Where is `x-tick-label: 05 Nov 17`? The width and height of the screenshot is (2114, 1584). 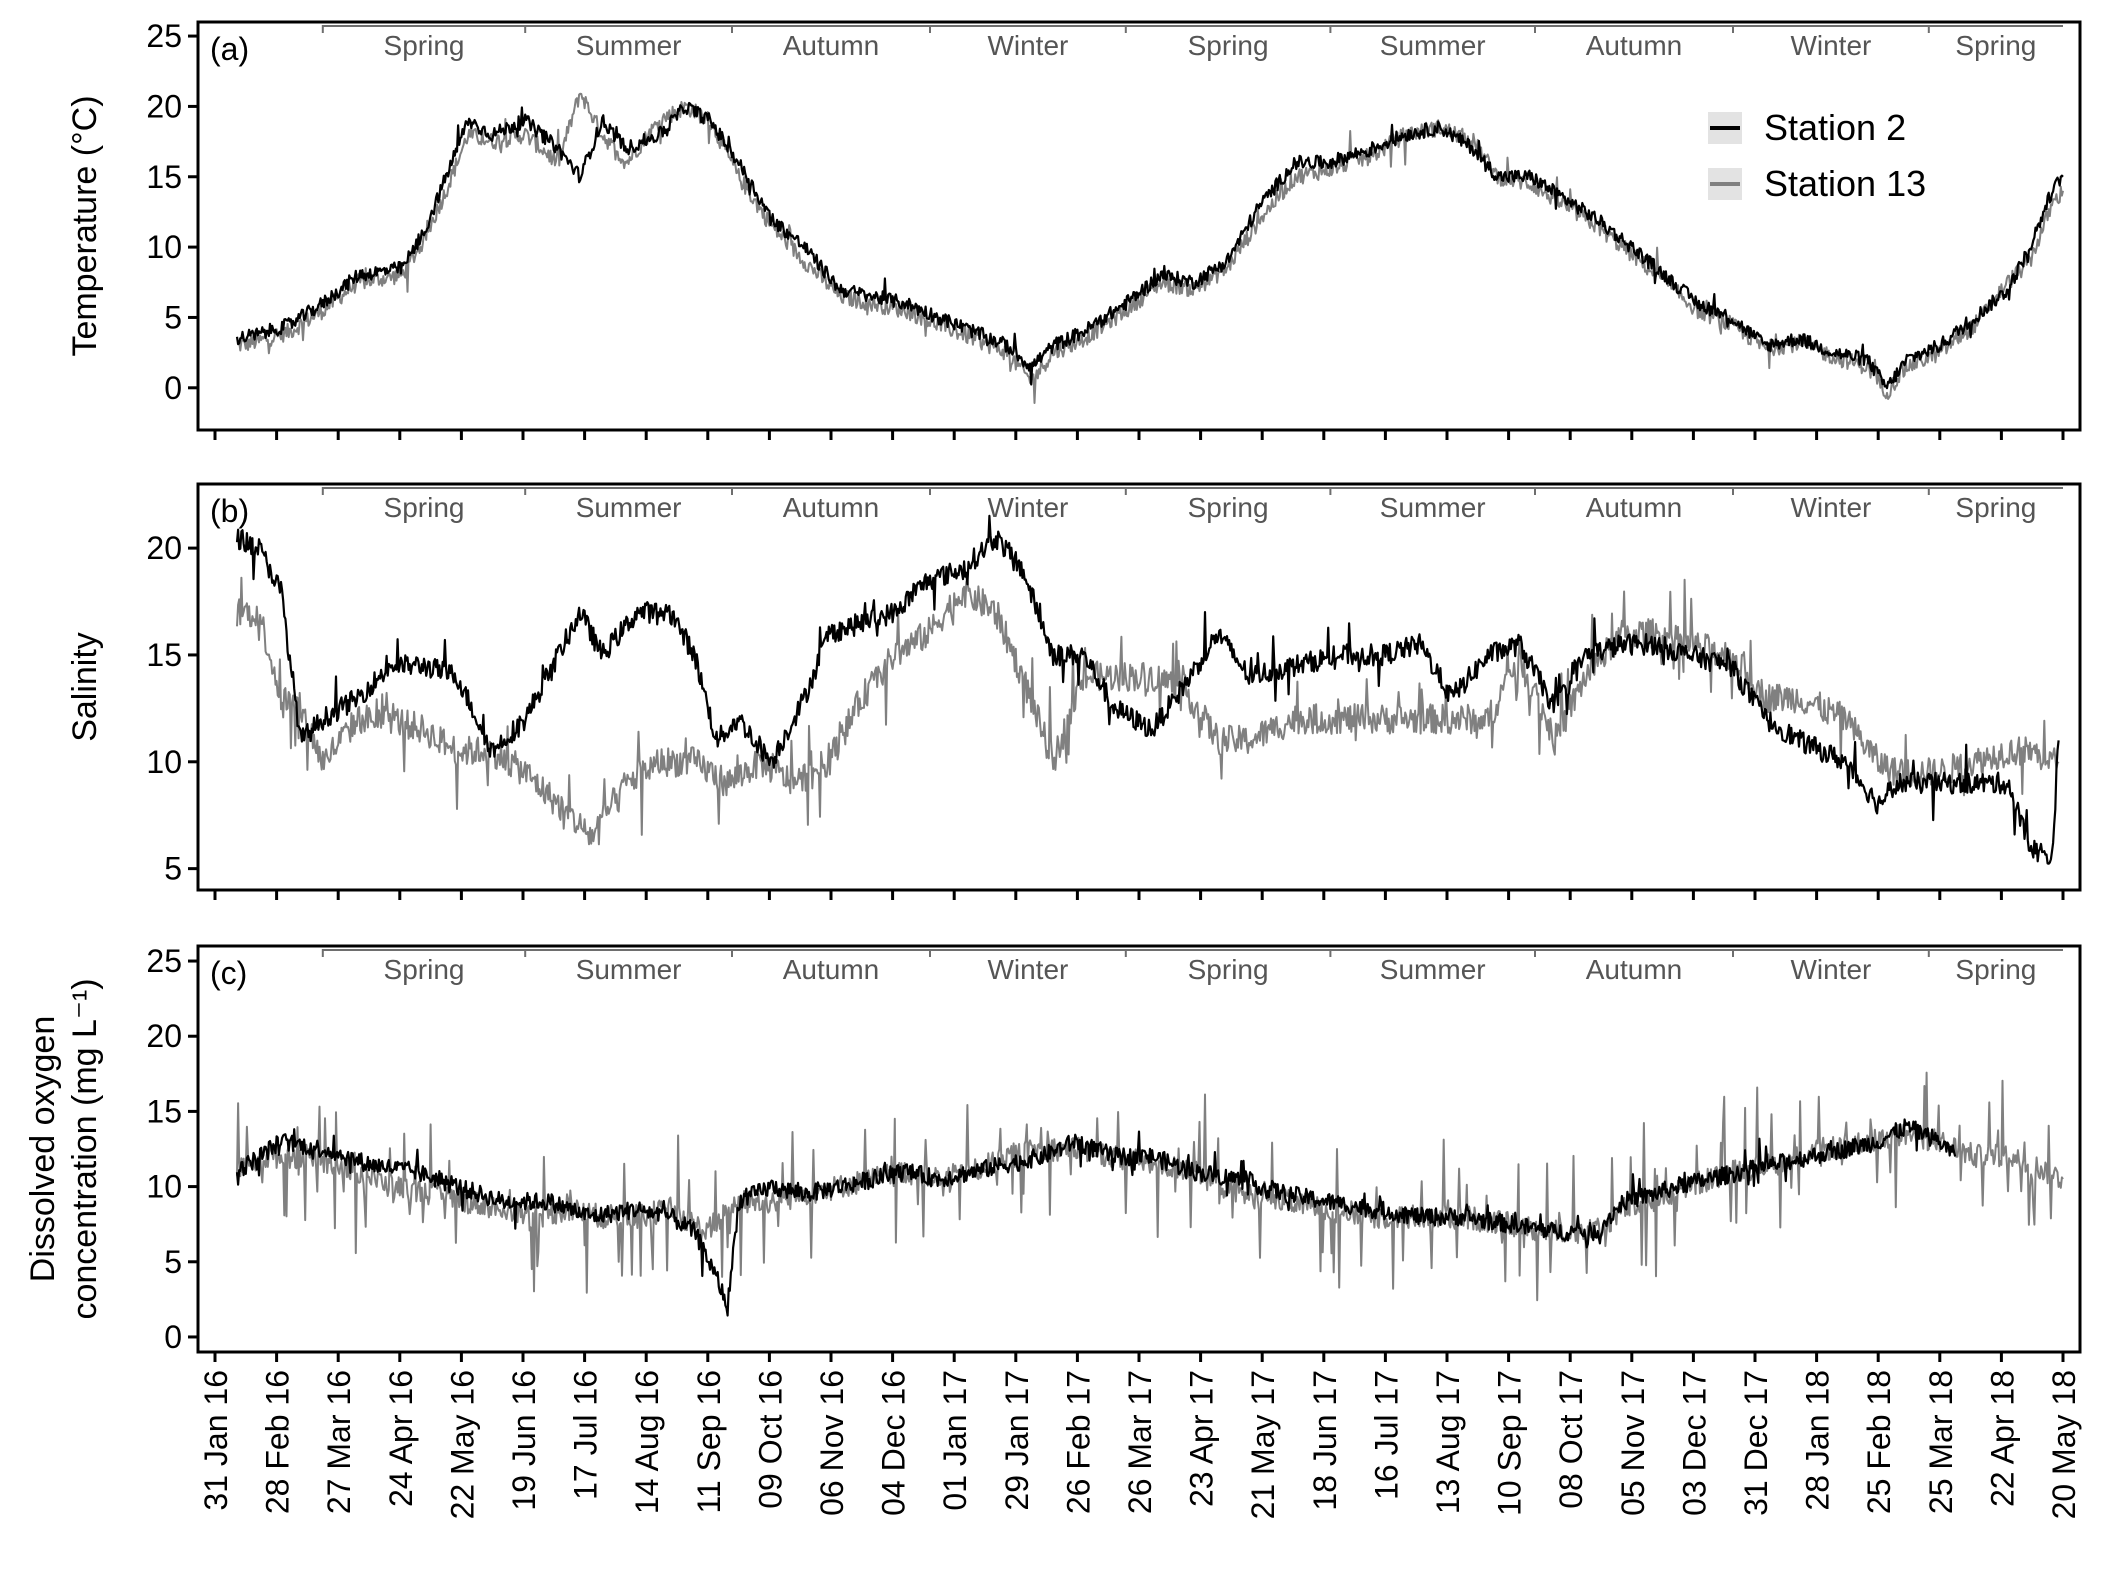 x-tick-label: 05 Nov 17 is located at coordinates (1633, 1443).